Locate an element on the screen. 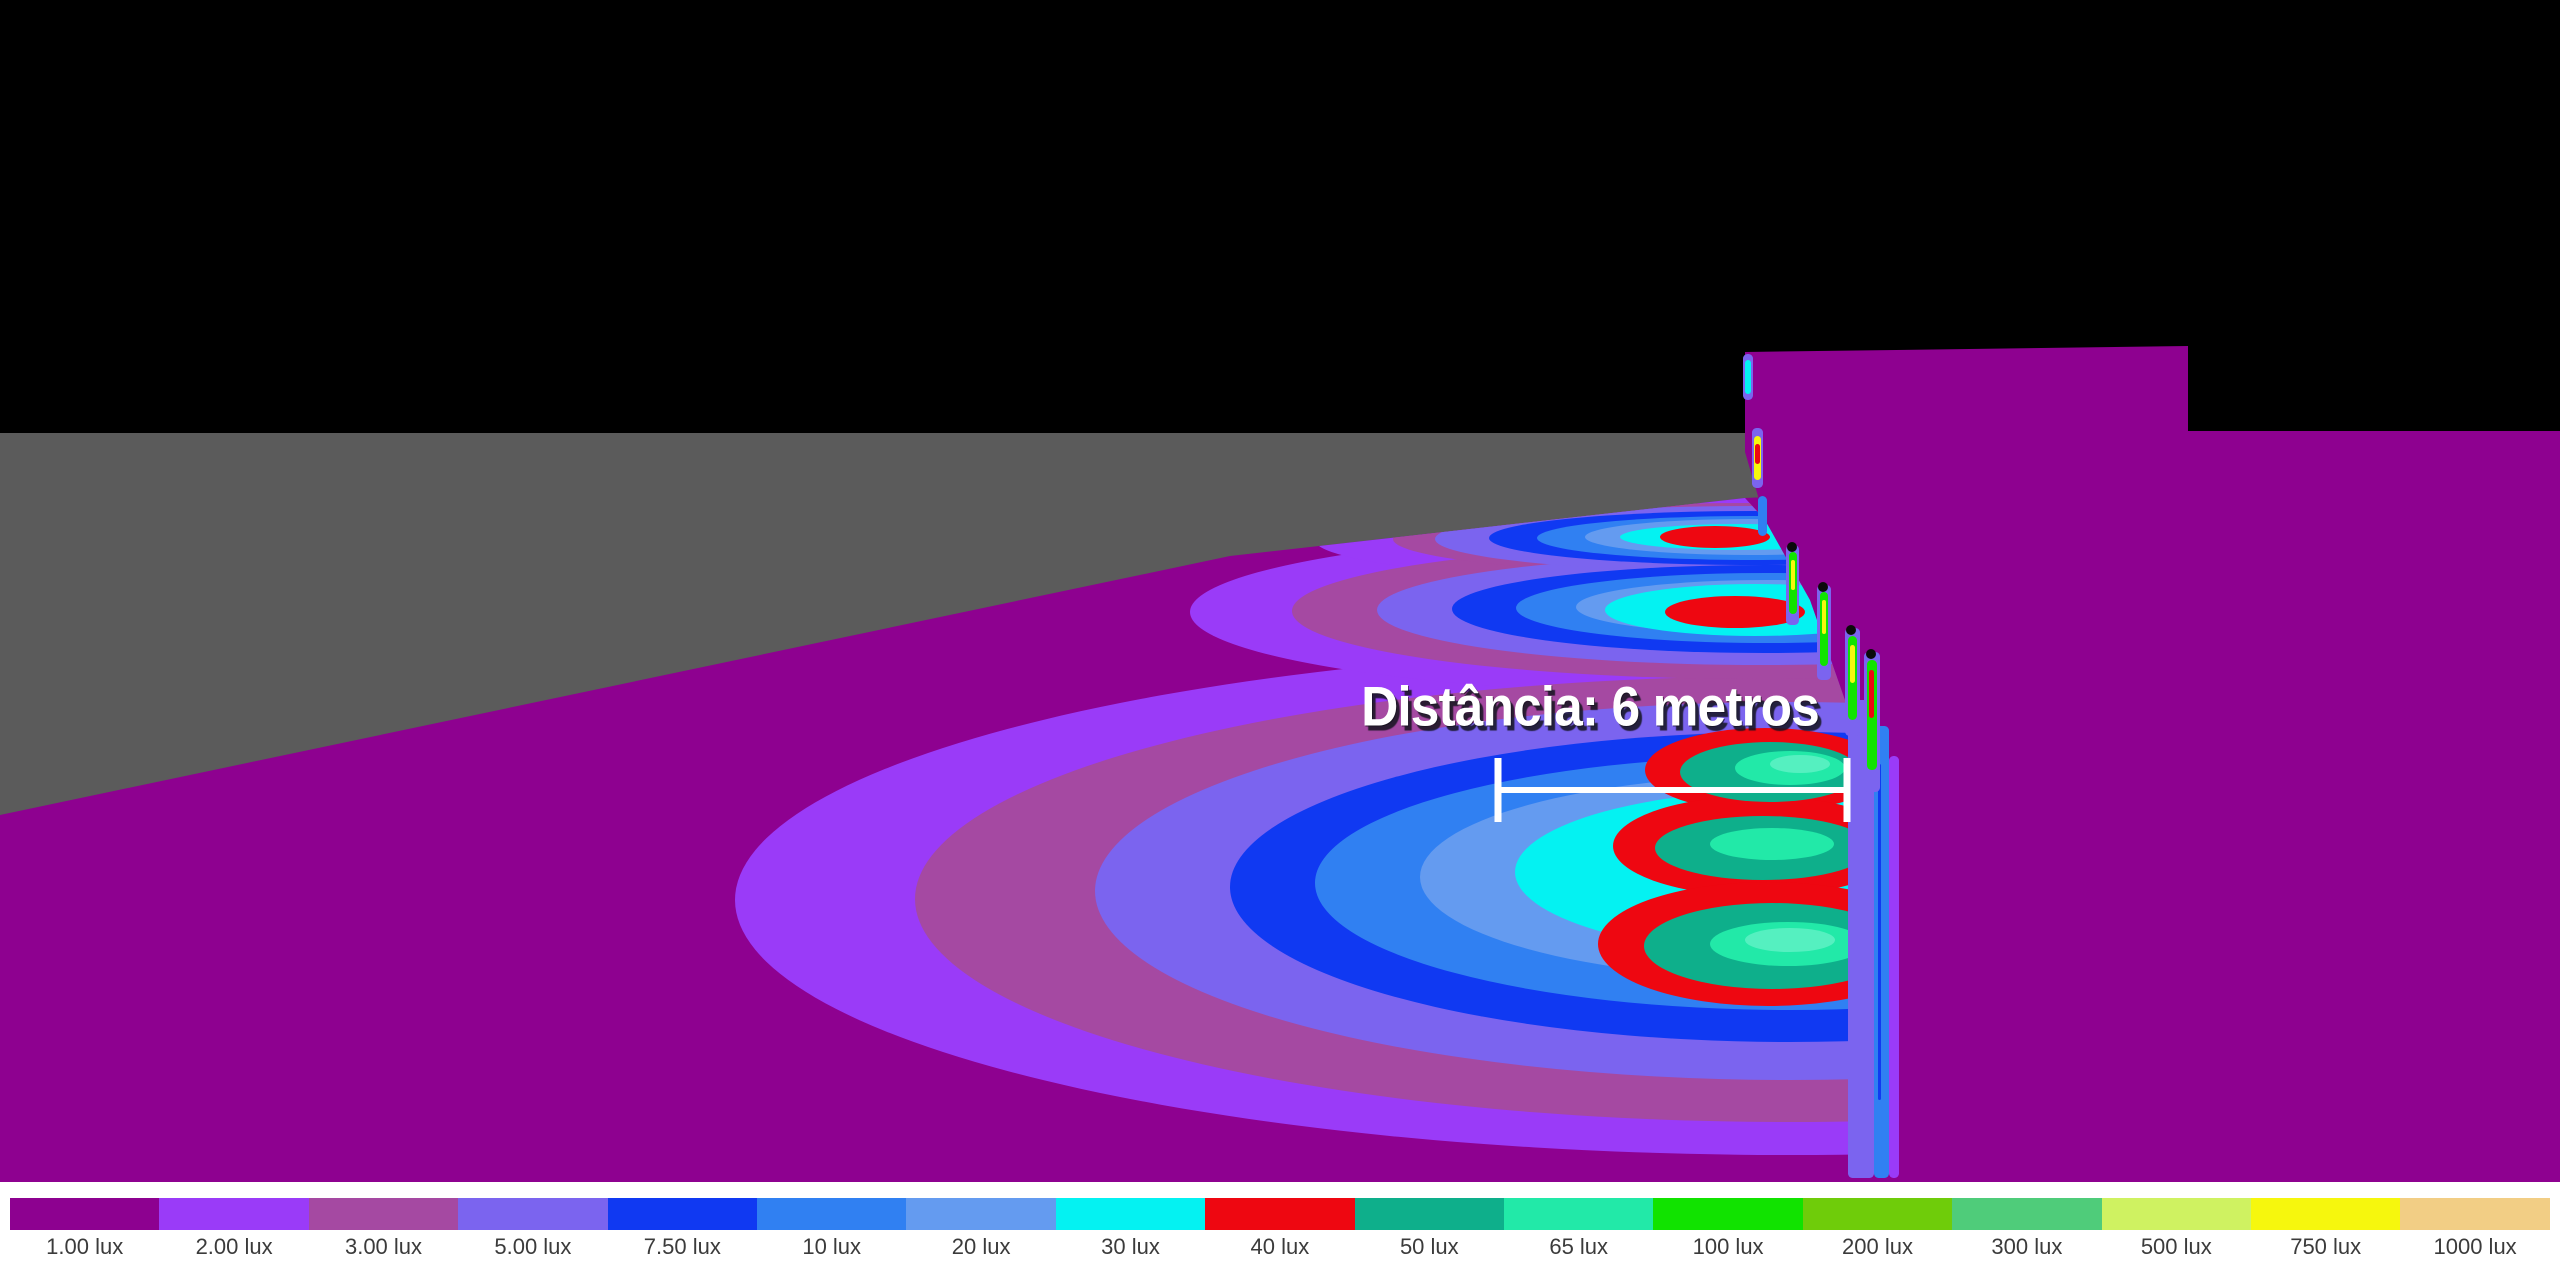 The height and width of the screenshot is (1271, 2560). legend-label-65-lux: 65 lux is located at coordinates (1579, 1246).